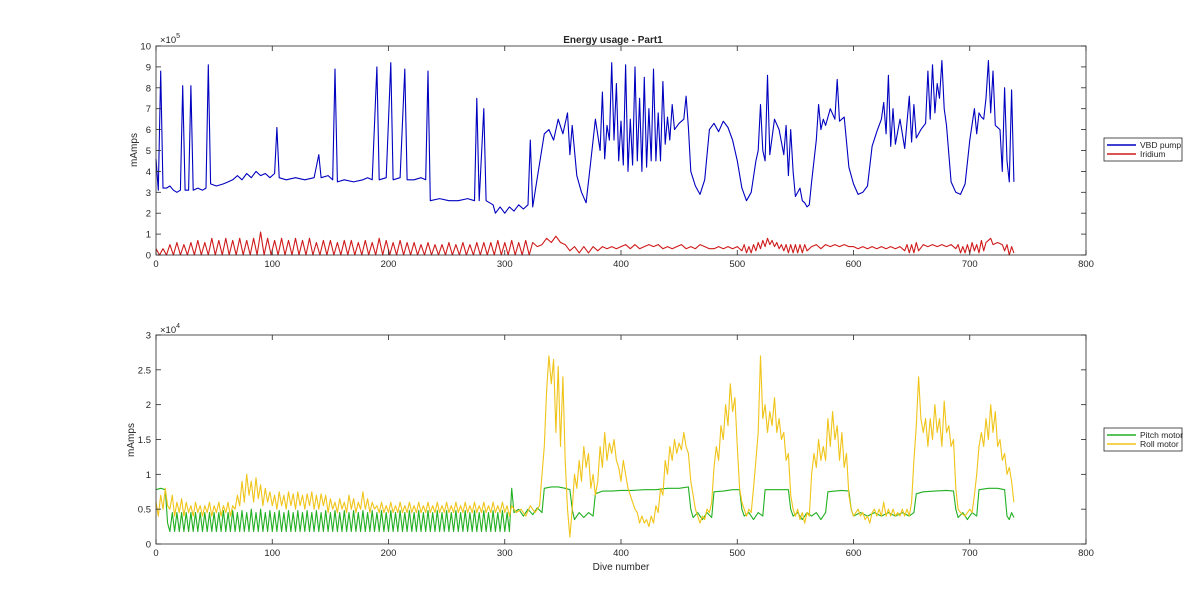  Describe the element at coordinates (144, 440) in the screenshot. I see `y-tick-label: 1.5` at that location.